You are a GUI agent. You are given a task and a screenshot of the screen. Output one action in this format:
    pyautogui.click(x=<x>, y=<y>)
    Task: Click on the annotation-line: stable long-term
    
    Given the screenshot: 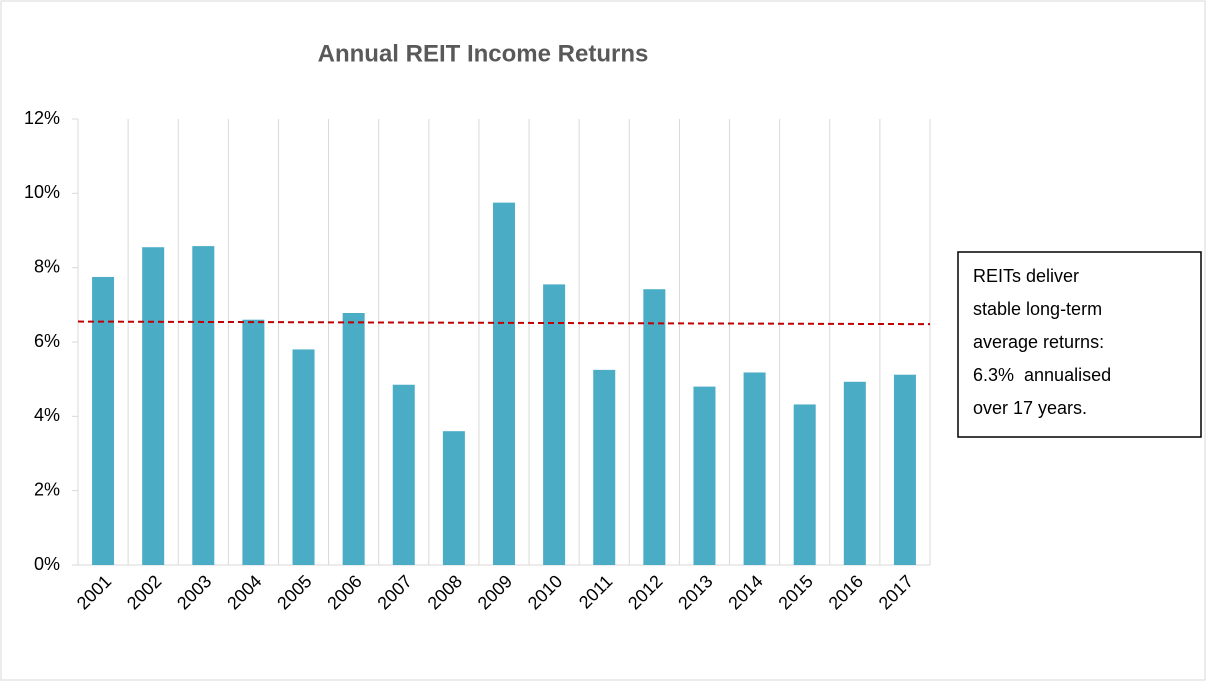 What is the action you would take?
    pyautogui.click(x=1037, y=309)
    